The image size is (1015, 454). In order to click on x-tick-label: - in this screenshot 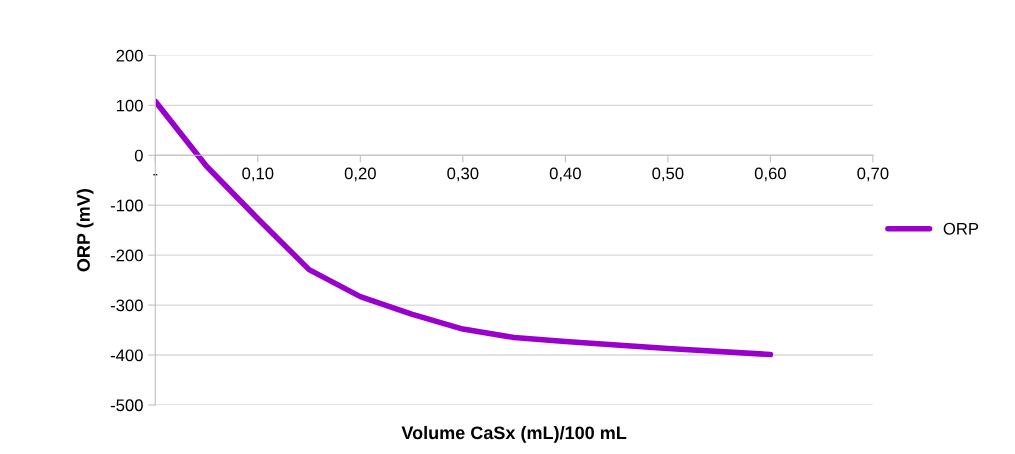, I will do `click(155, 175)`.